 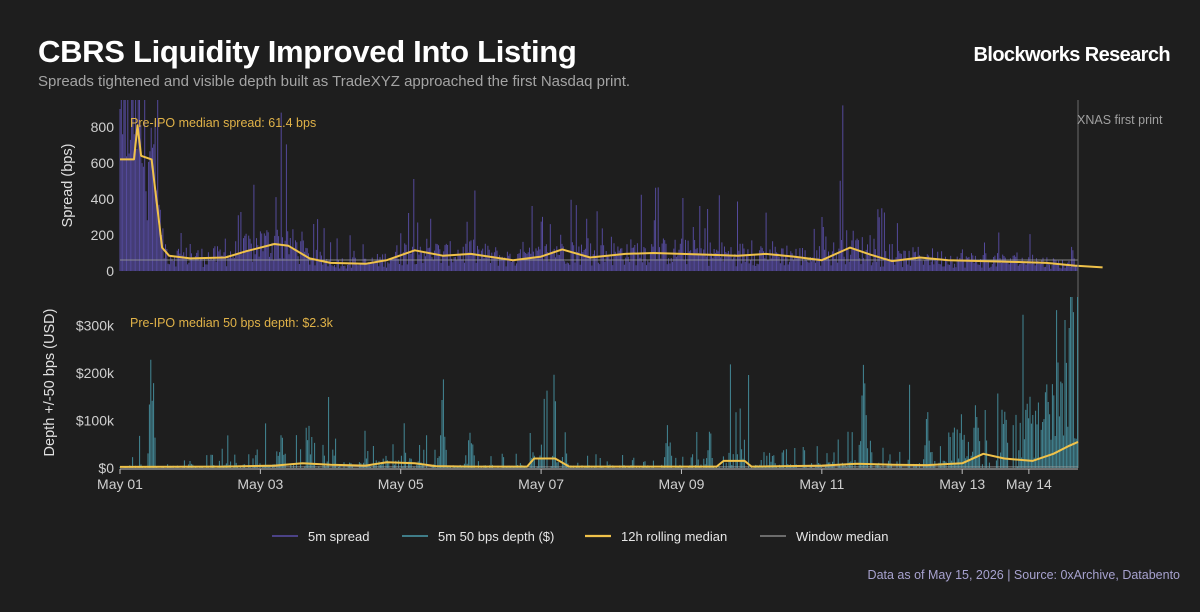 What do you see at coordinates (95, 421) in the screenshot?
I see `depth-y-tick-label: $100k` at bounding box center [95, 421].